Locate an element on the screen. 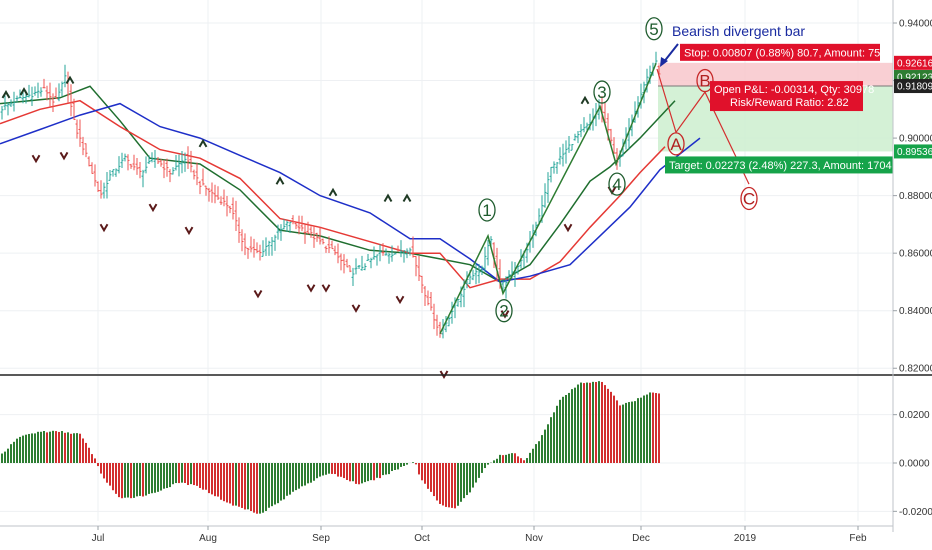  target-box is located at coordinates (779, 165).